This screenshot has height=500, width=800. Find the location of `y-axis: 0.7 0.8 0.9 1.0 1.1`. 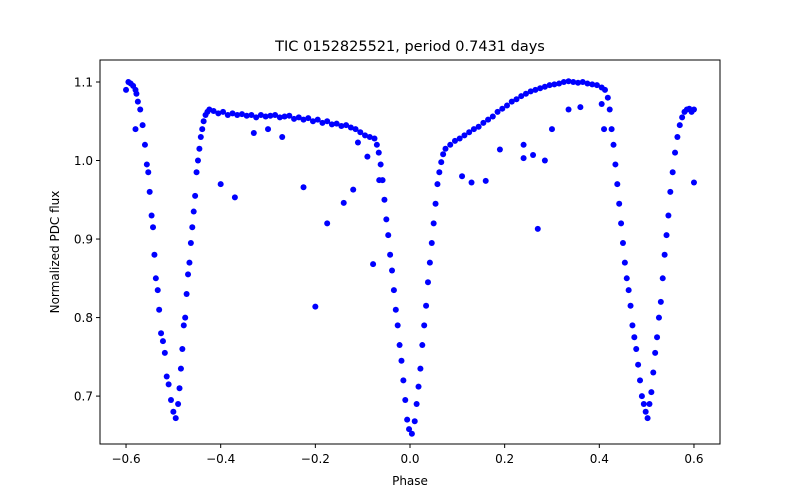

y-axis: 0.7 0.8 0.9 1.0 1.1 is located at coordinates (87, 239).